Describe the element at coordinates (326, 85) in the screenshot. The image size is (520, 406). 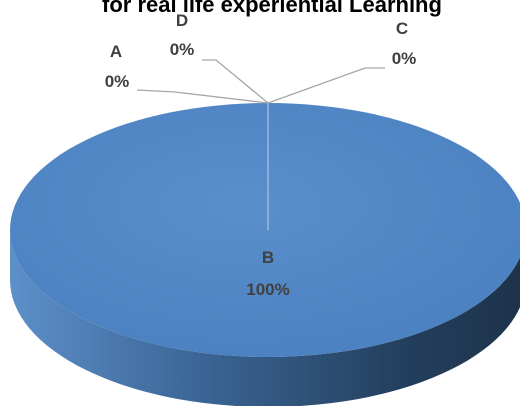
I see `leader-line-c` at that location.